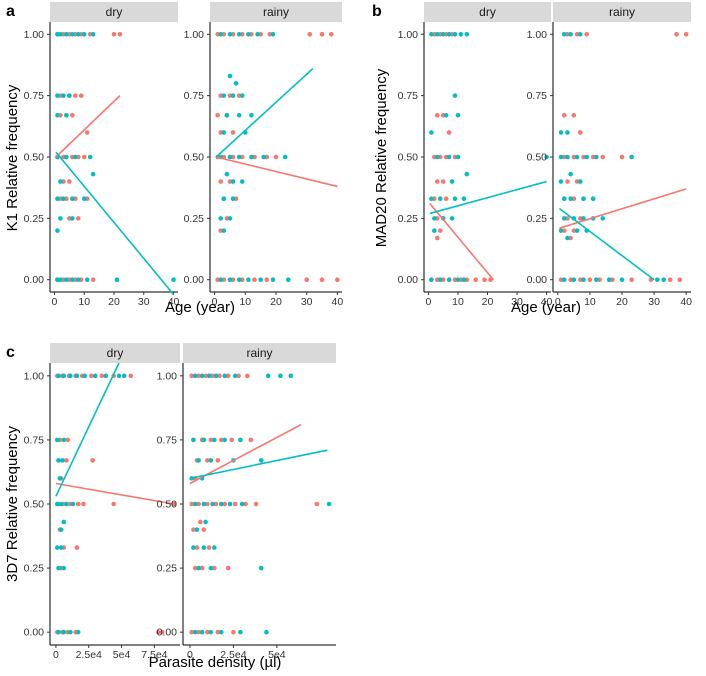 This screenshot has width=706, height=676. I want to click on y-tick-label: 0.75, so click(34, 440).